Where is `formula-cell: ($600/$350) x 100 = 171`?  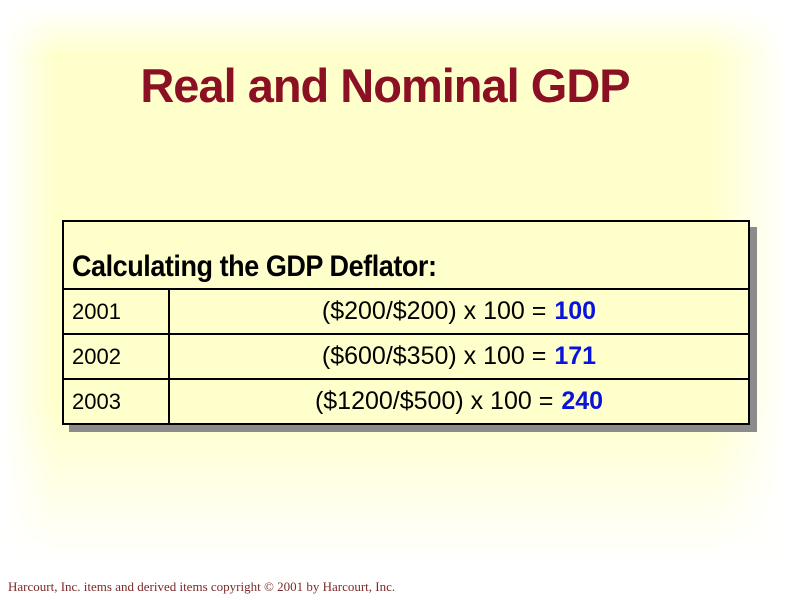
formula-cell: ($600/$350) x 100 = 171 is located at coordinates (459, 356).